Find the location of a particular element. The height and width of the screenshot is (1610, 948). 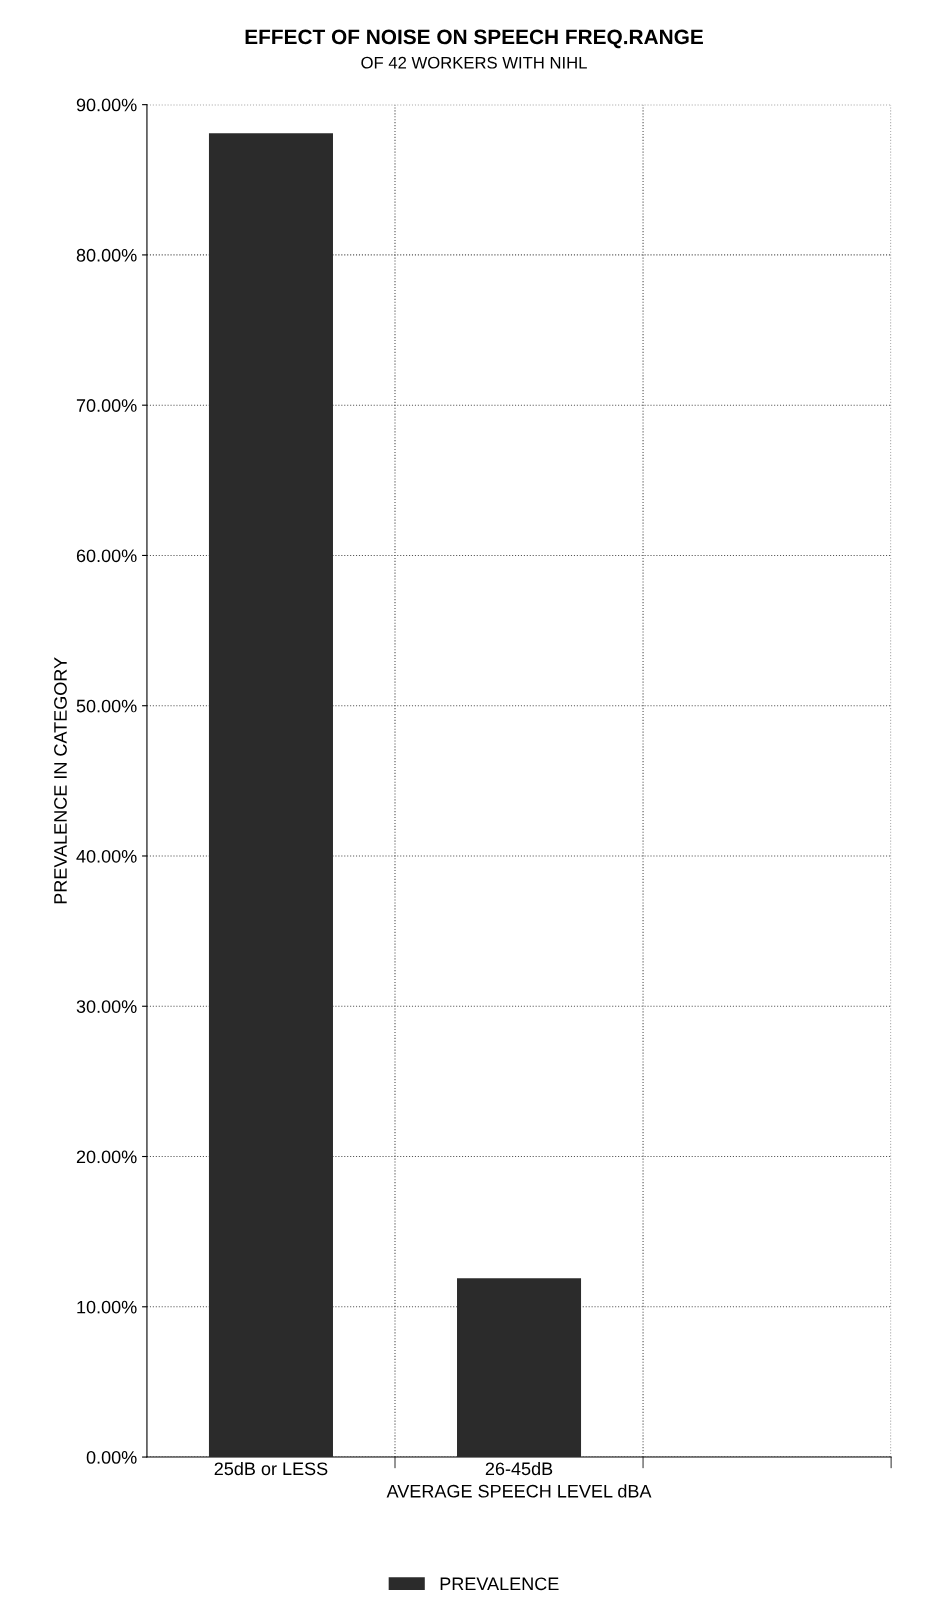

x-tick-label: 25dB or LESS is located at coordinates (271, 1468).